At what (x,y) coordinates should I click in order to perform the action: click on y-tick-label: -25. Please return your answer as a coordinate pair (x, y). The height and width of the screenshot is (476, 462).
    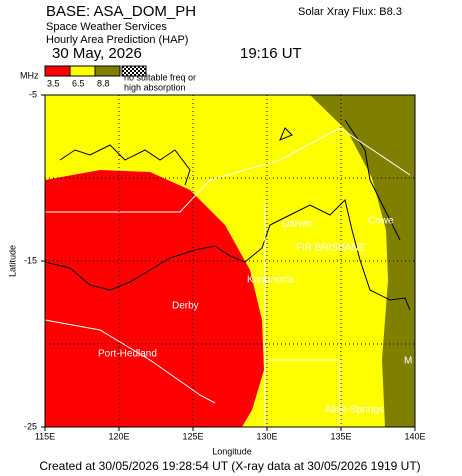
    Looking at the image, I should click on (30, 426).